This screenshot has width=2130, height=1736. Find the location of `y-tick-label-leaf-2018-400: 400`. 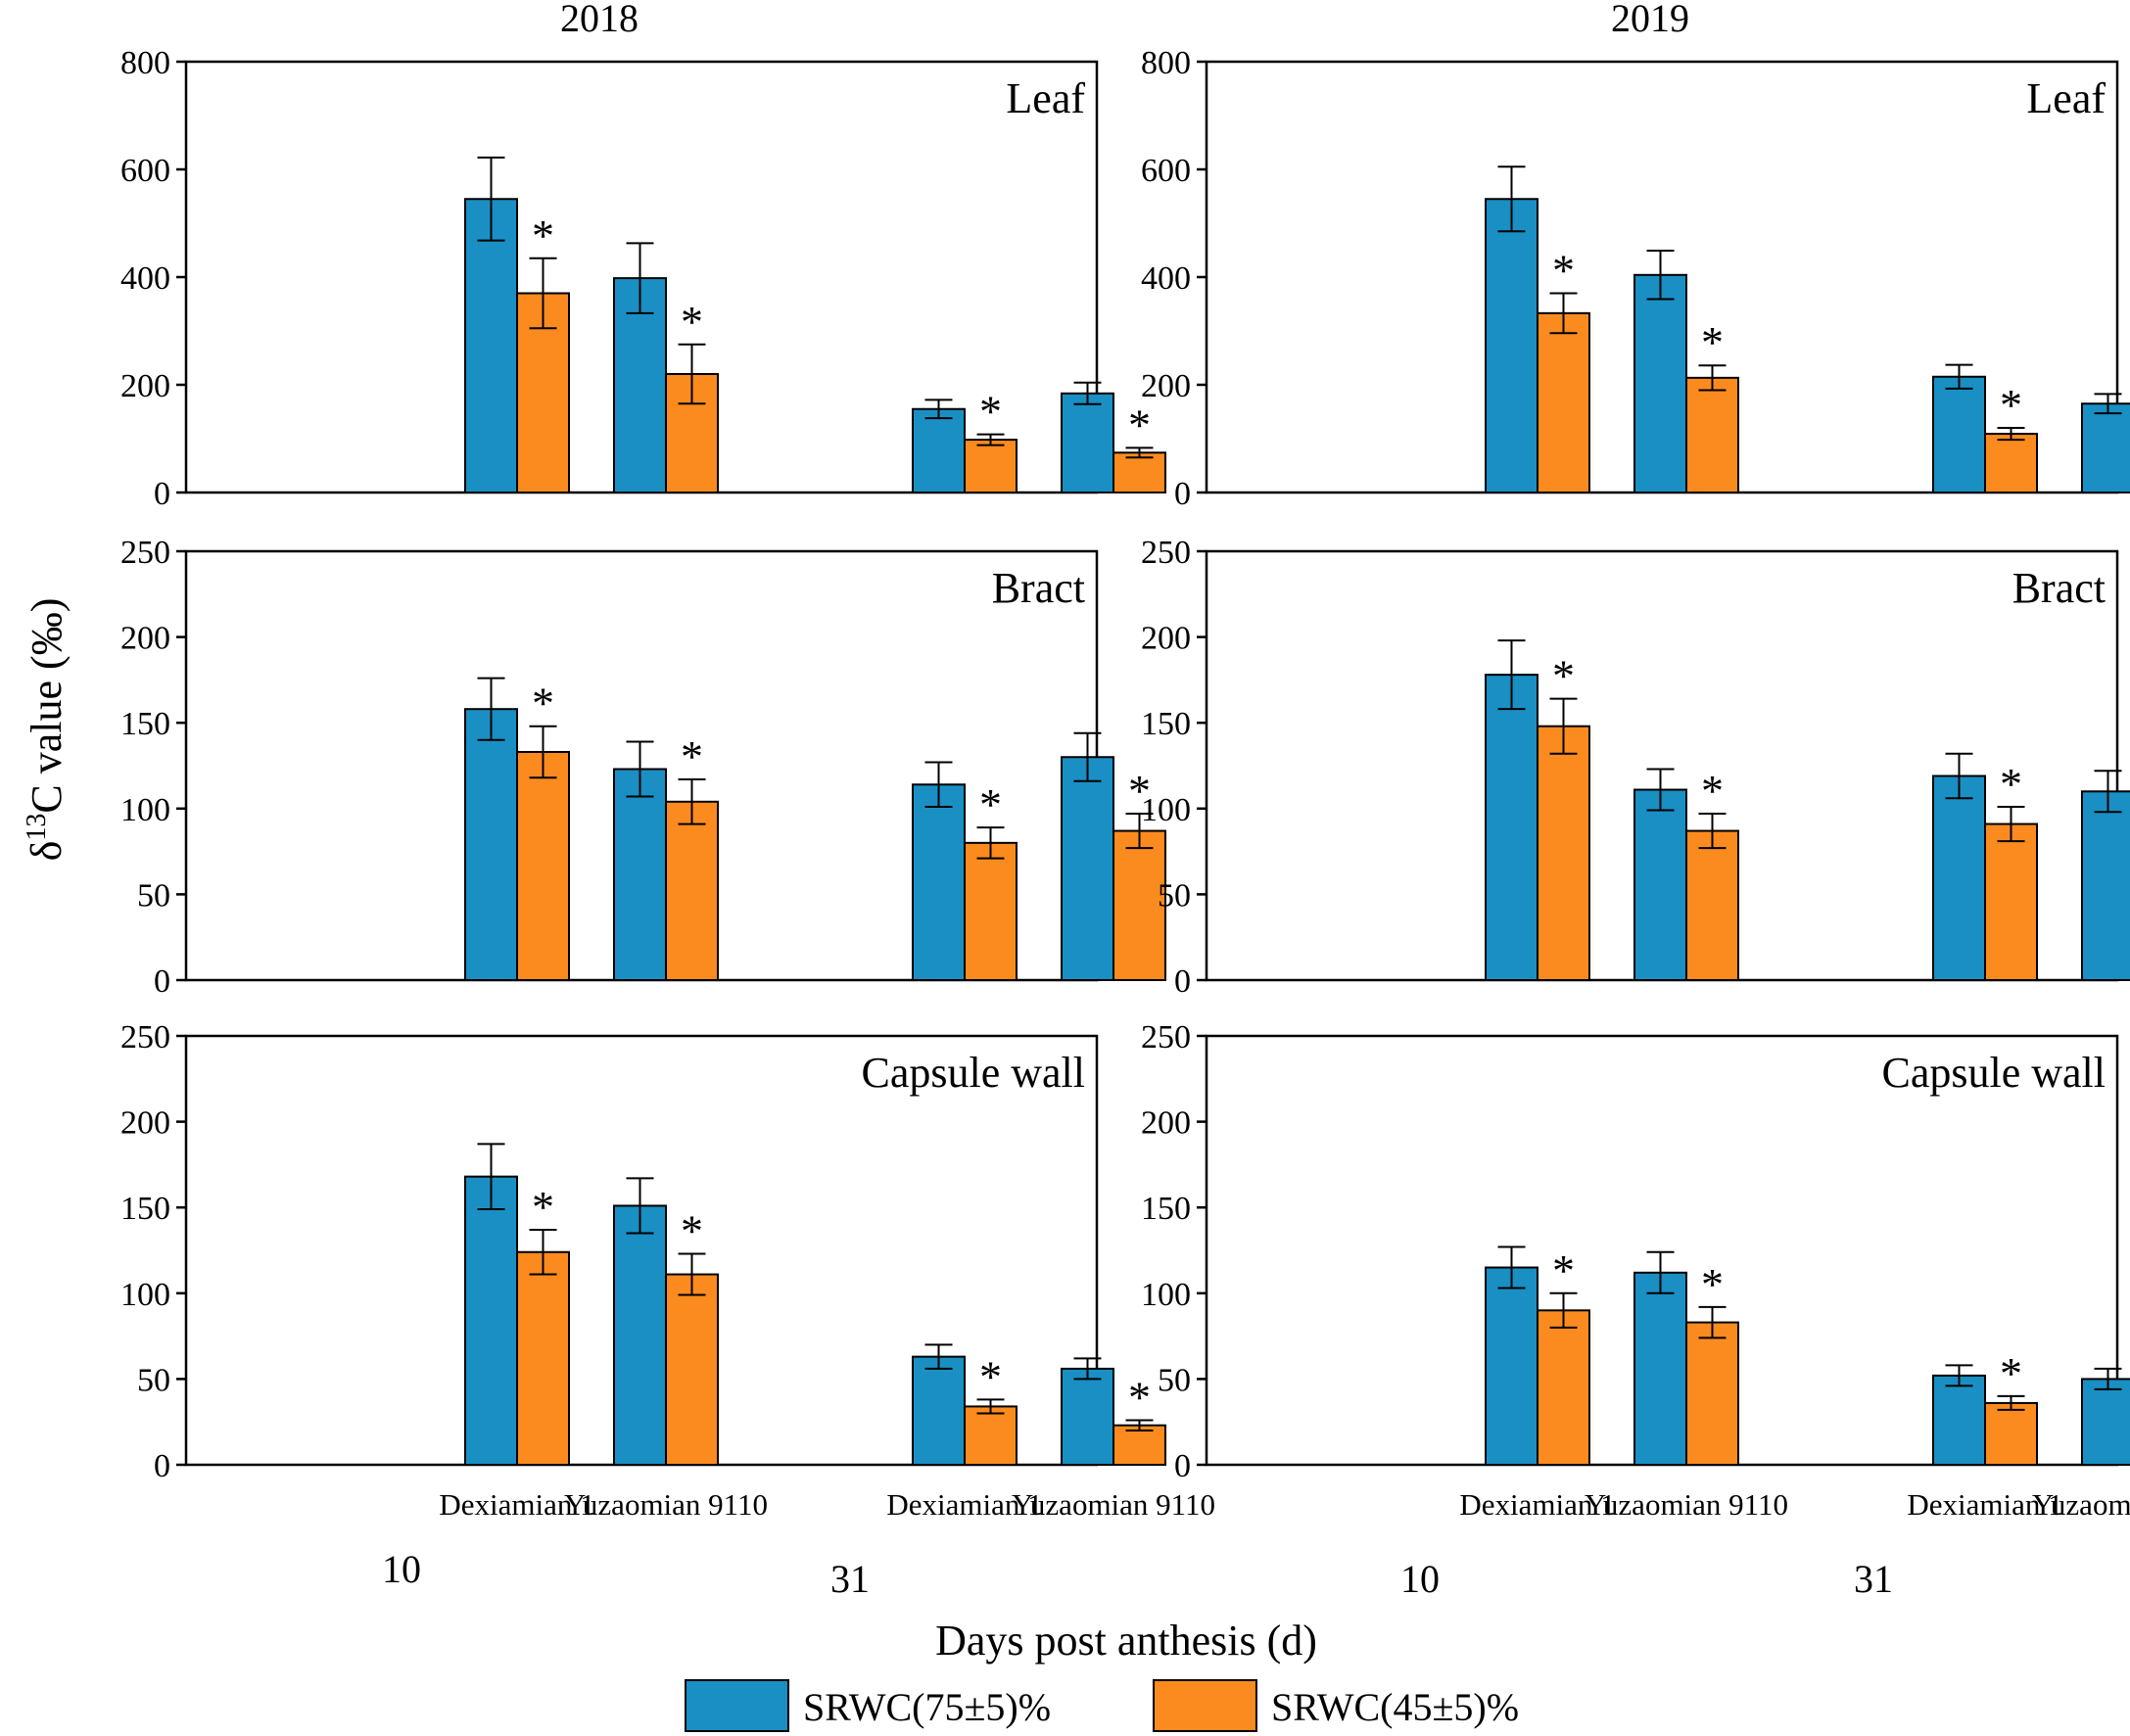

y-tick-label-leaf-2018-400: 400 is located at coordinates (145, 278).